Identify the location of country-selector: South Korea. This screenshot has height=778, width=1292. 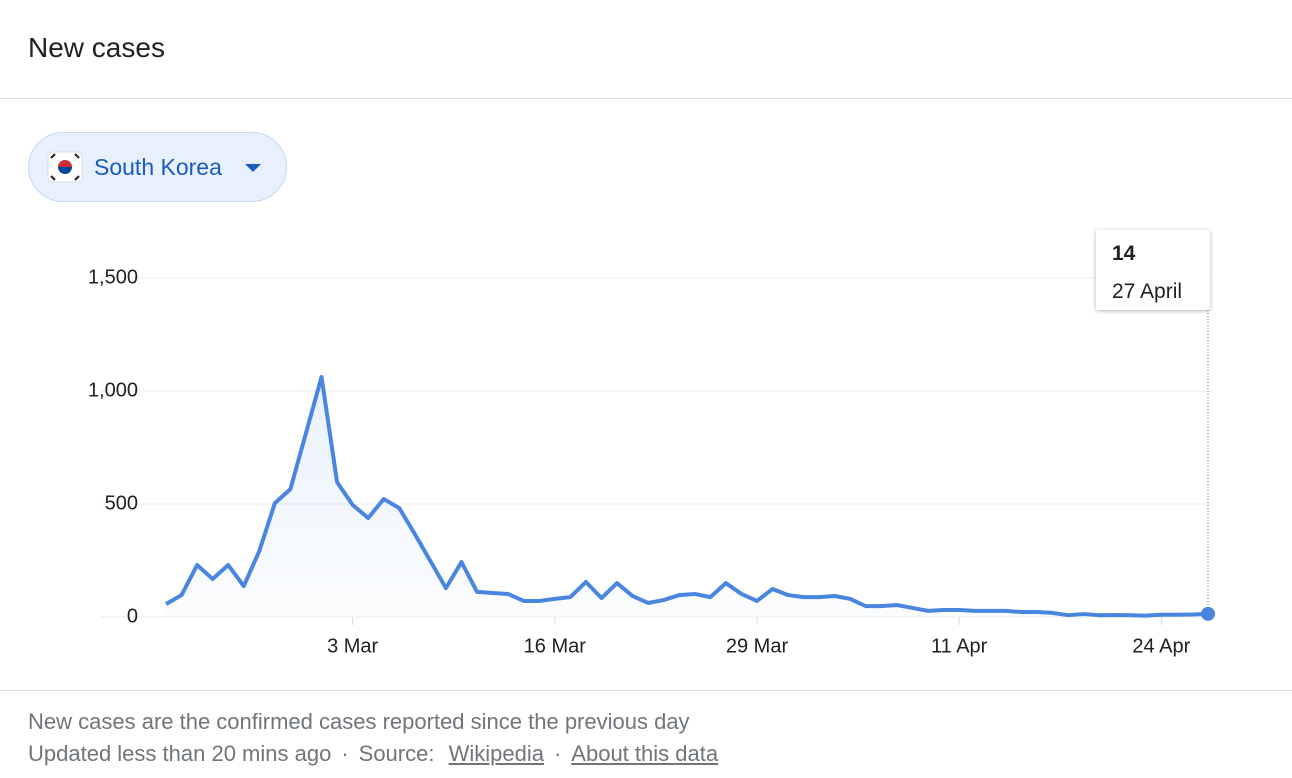
(157, 167).